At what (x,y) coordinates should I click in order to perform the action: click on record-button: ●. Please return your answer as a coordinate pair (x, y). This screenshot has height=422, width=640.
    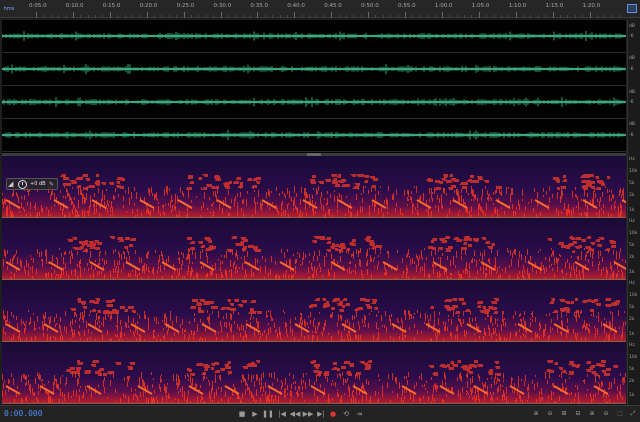
    Looking at the image, I should click on (333, 414).